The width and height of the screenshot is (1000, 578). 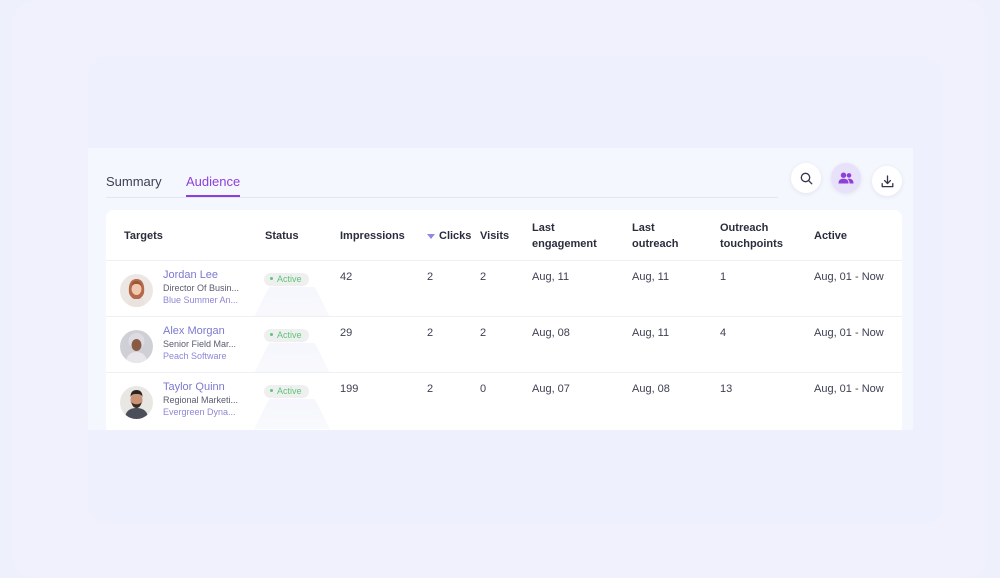 I want to click on download-button, so click(x=887, y=181).